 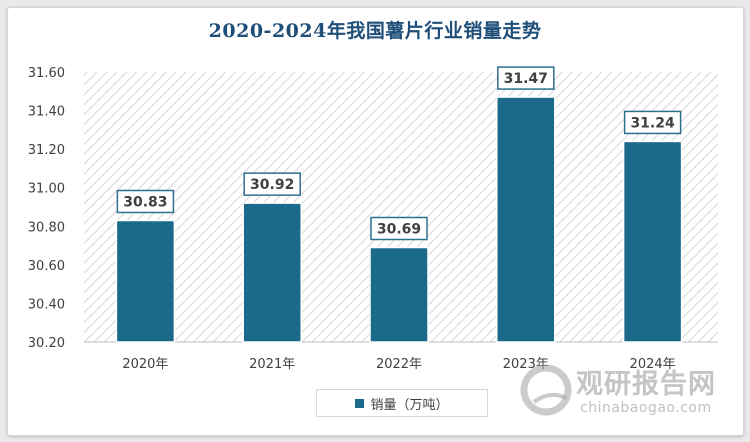 What do you see at coordinates (145, 364) in the screenshot?
I see `x-tick-label-0: 2020年` at bounding box center [145, 364].